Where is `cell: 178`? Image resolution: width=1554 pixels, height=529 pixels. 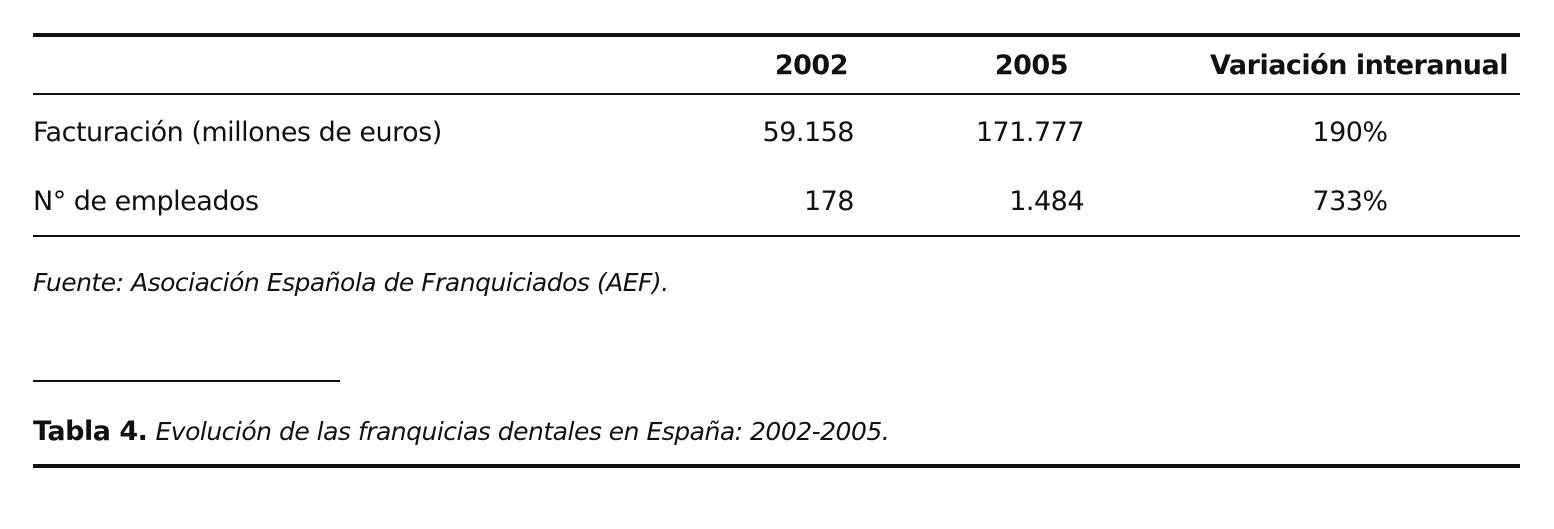 cell: 178 is located at coordinates (829, 201).